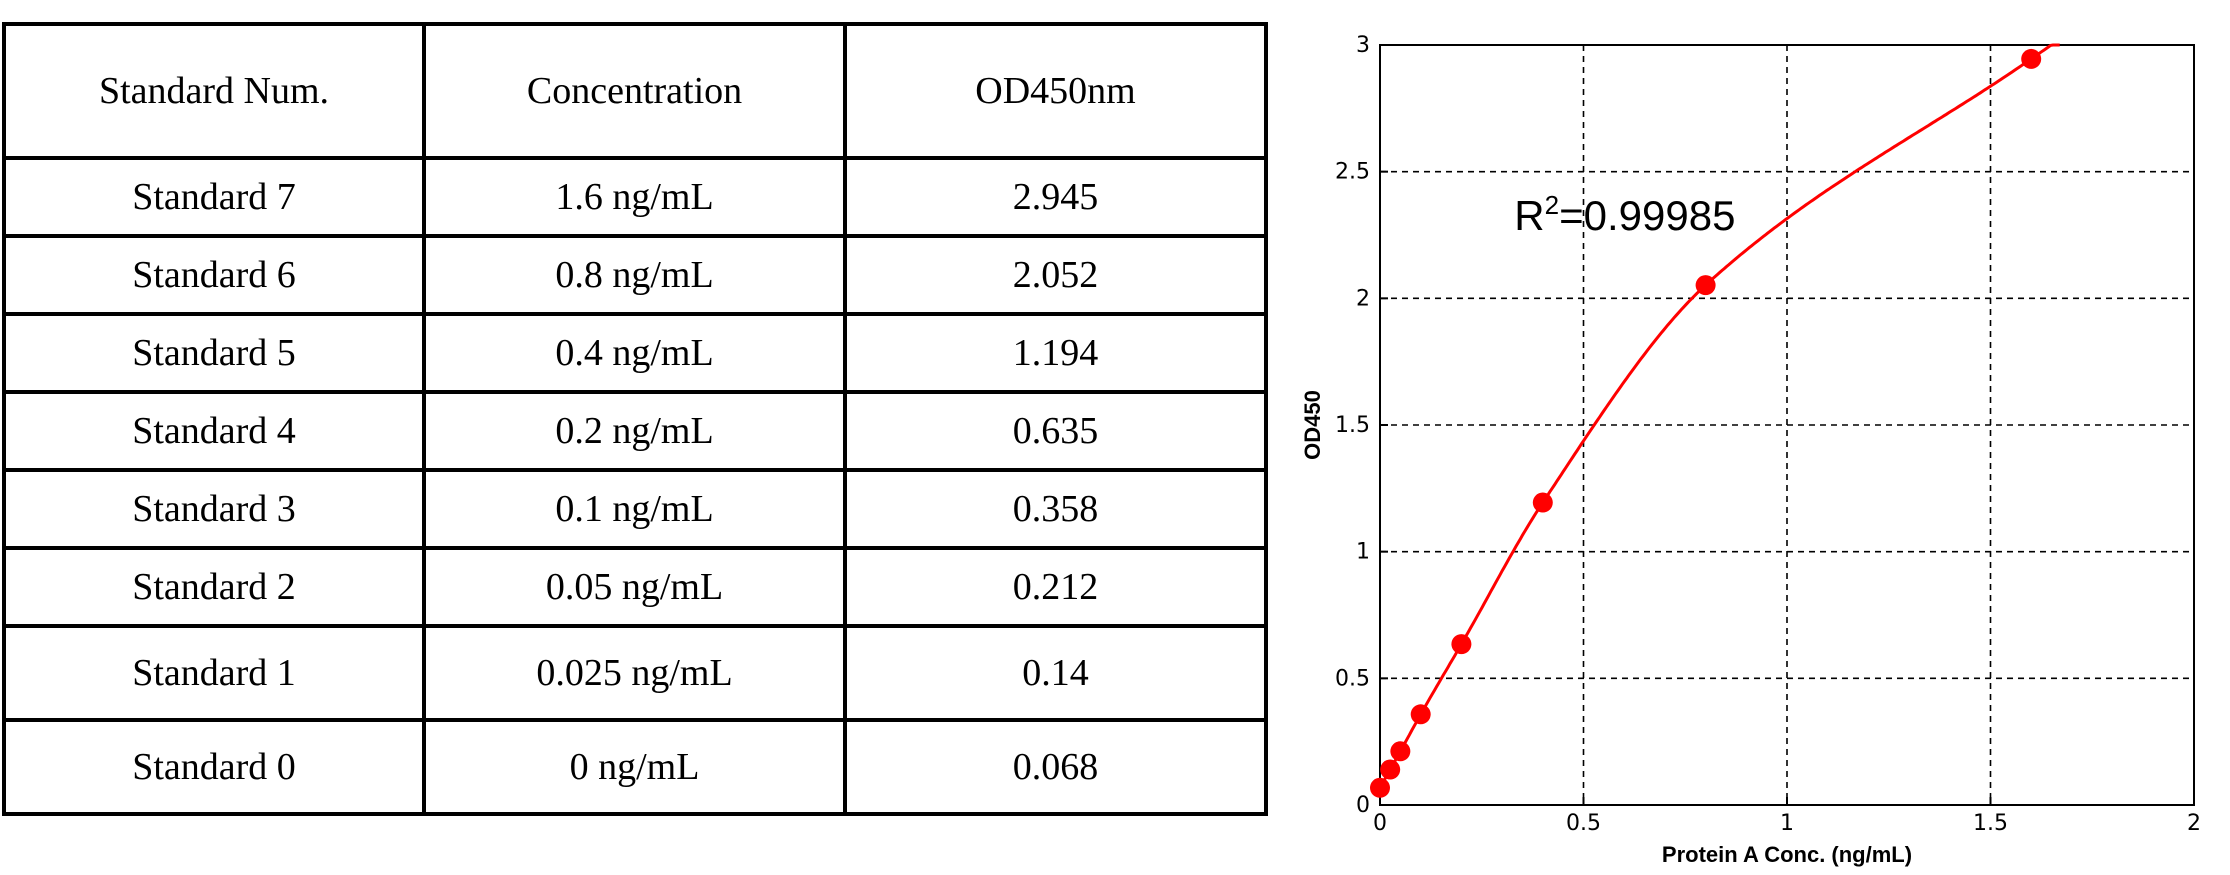 The width and height of the screenshot is (2230, 875). I want to click on x-tick-label: 0.5, so click(1583, 823).